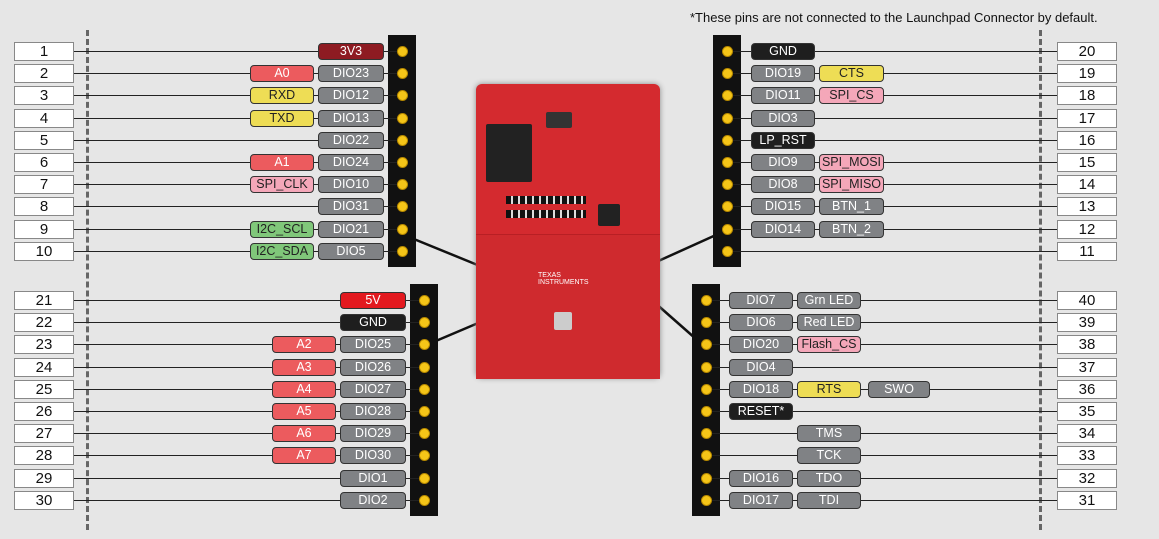 This screenshot has height=539, width=1159. I want to click on pin-label-dio20: DIO20, so click(761, 345).